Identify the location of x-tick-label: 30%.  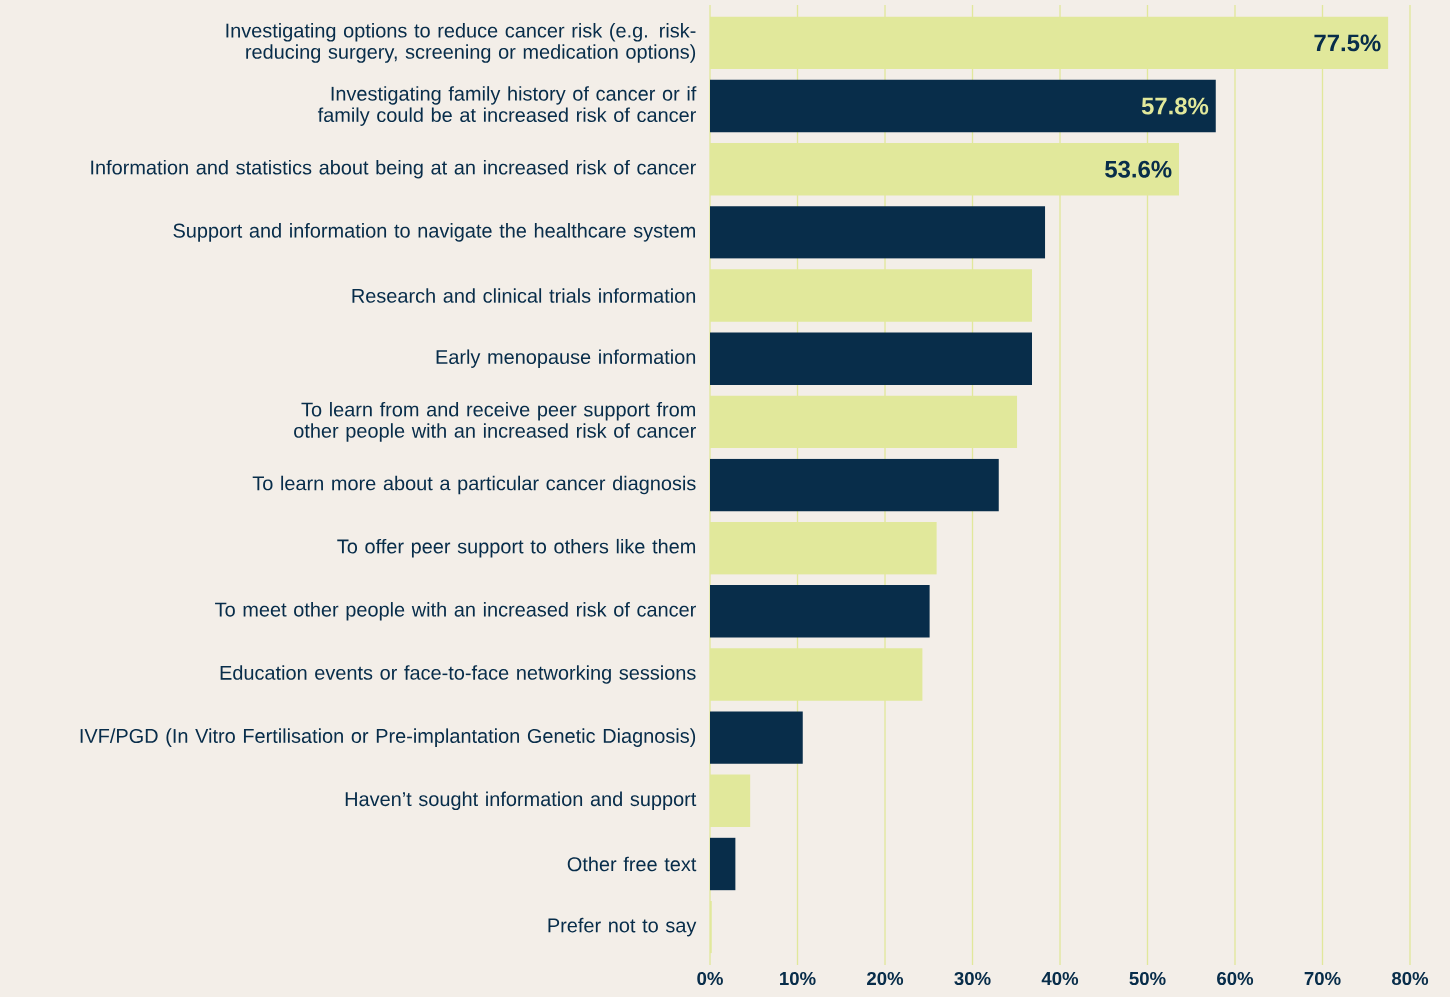
(972, 978).